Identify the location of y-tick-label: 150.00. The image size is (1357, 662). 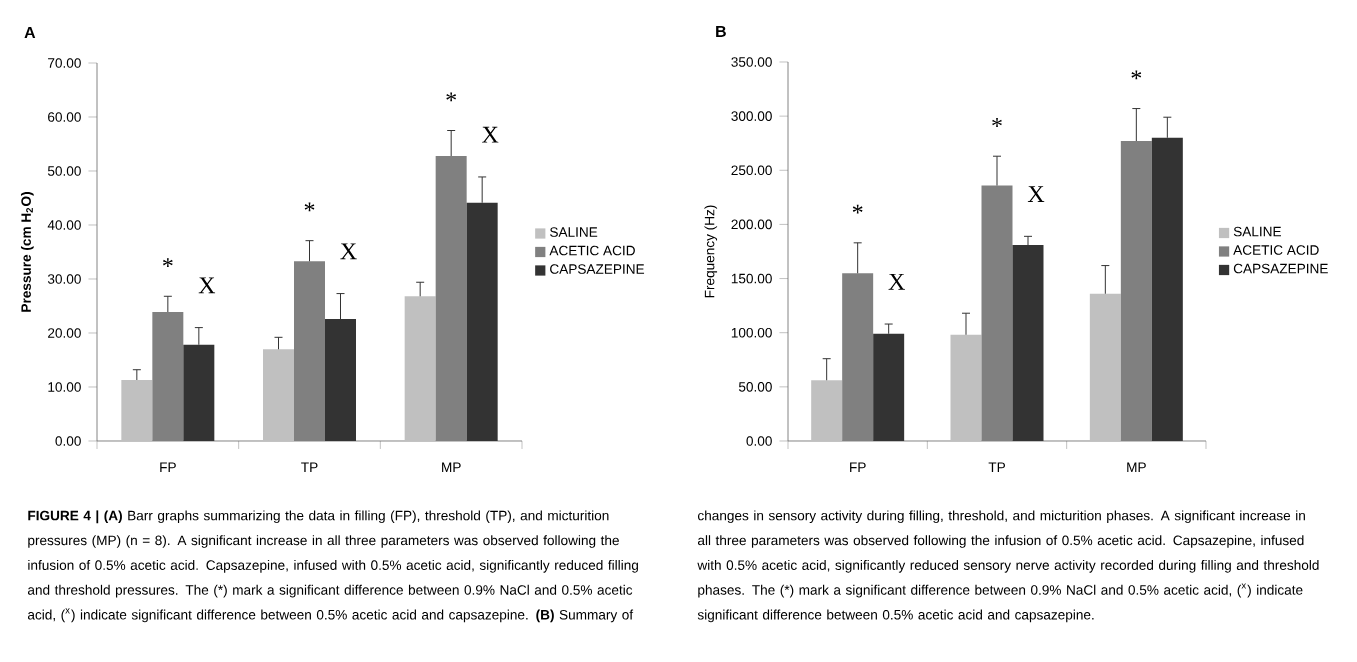
(751, 278).